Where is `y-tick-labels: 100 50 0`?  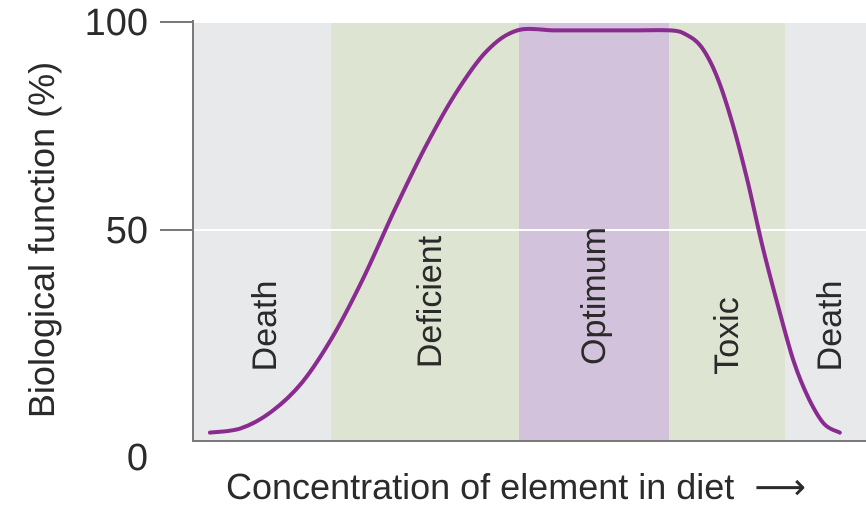
y-tick-labels: 100 50 0 is located at coordinates (116, 240).